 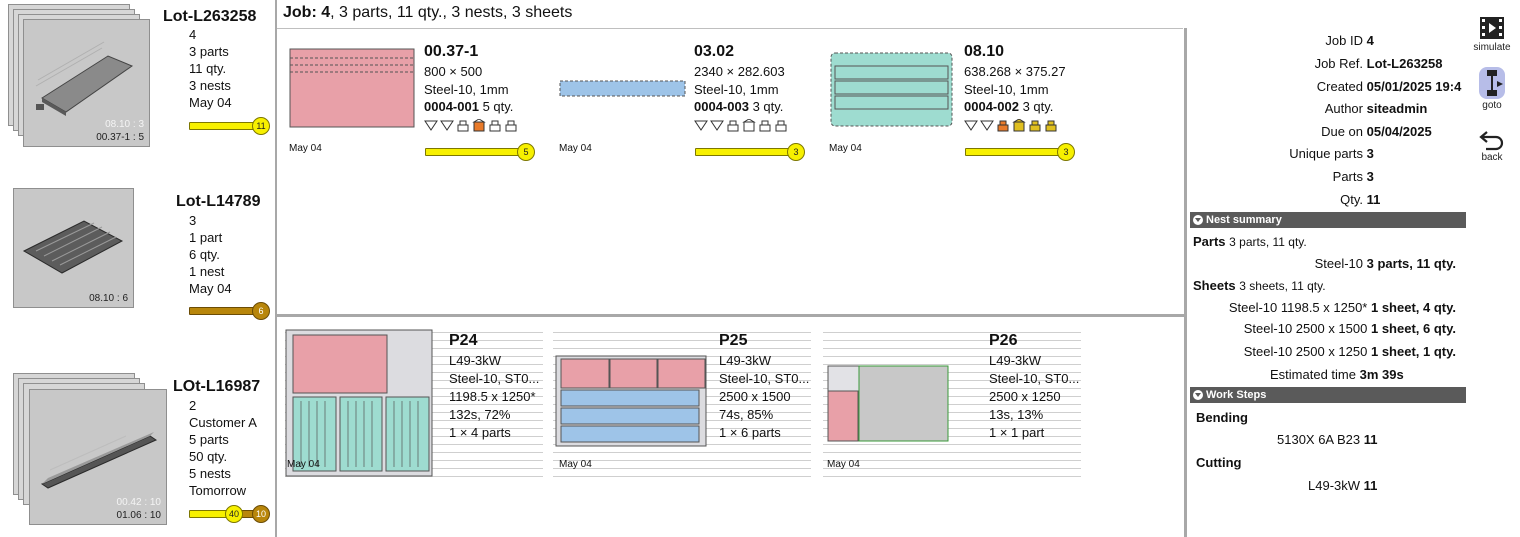 What do you see at coordinates (261, 311) in the screenshot?
I see `lot-progress-count: 6` at bounding box center [261, 311].